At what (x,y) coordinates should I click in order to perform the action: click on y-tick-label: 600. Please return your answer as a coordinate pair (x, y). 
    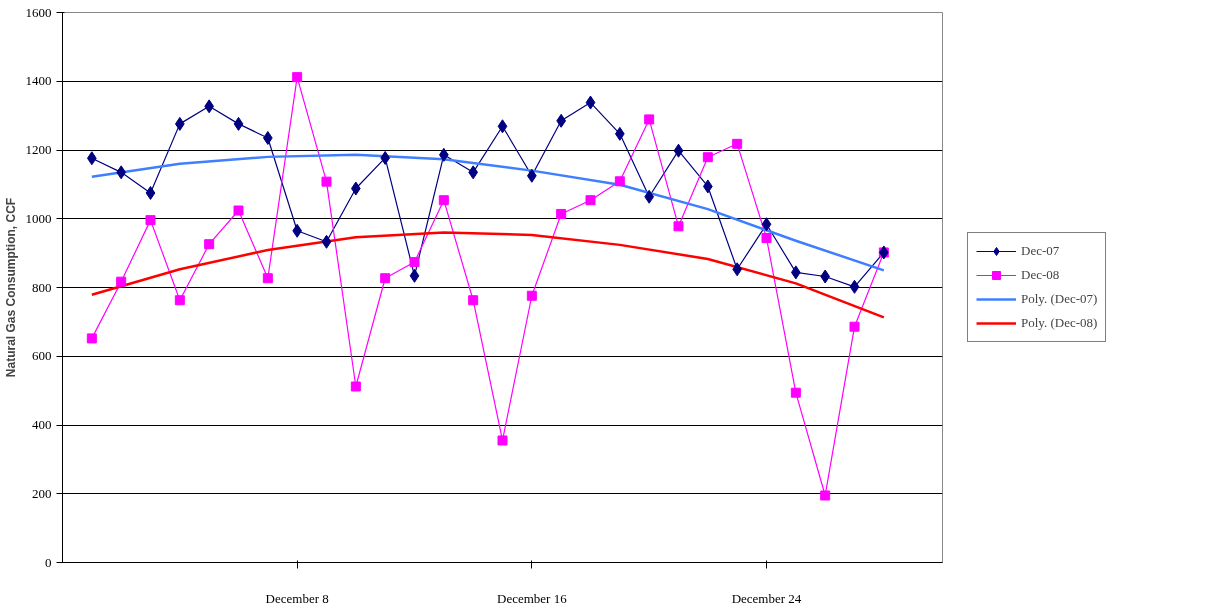
    Looking at the image, I should click on (42, 356).